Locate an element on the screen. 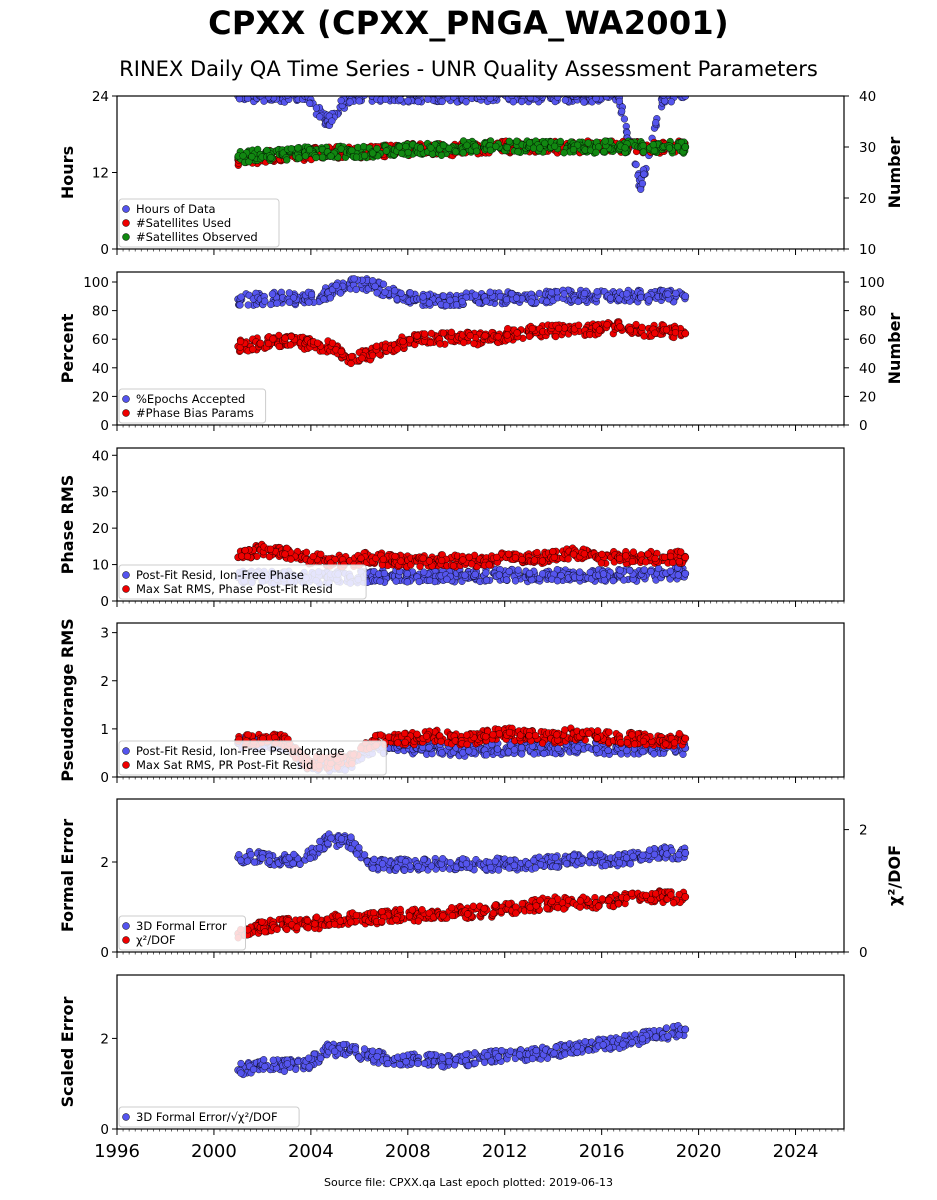  y-tick-label: 40 is located at coordinates (100, 369).